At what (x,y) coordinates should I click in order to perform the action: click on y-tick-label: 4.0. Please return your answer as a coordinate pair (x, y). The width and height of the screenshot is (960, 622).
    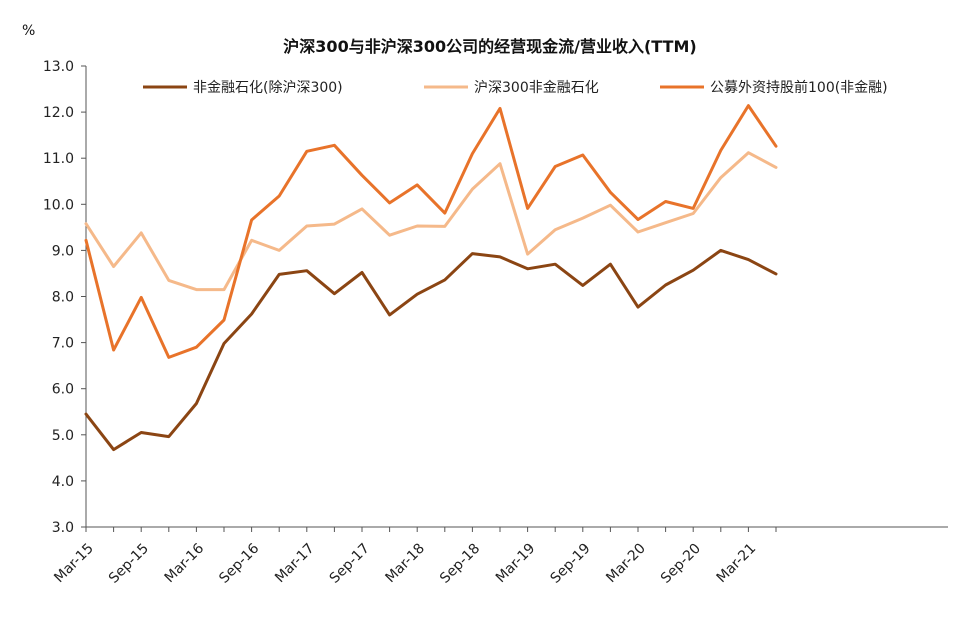
    Looking at the image, I should click on (63, 482).